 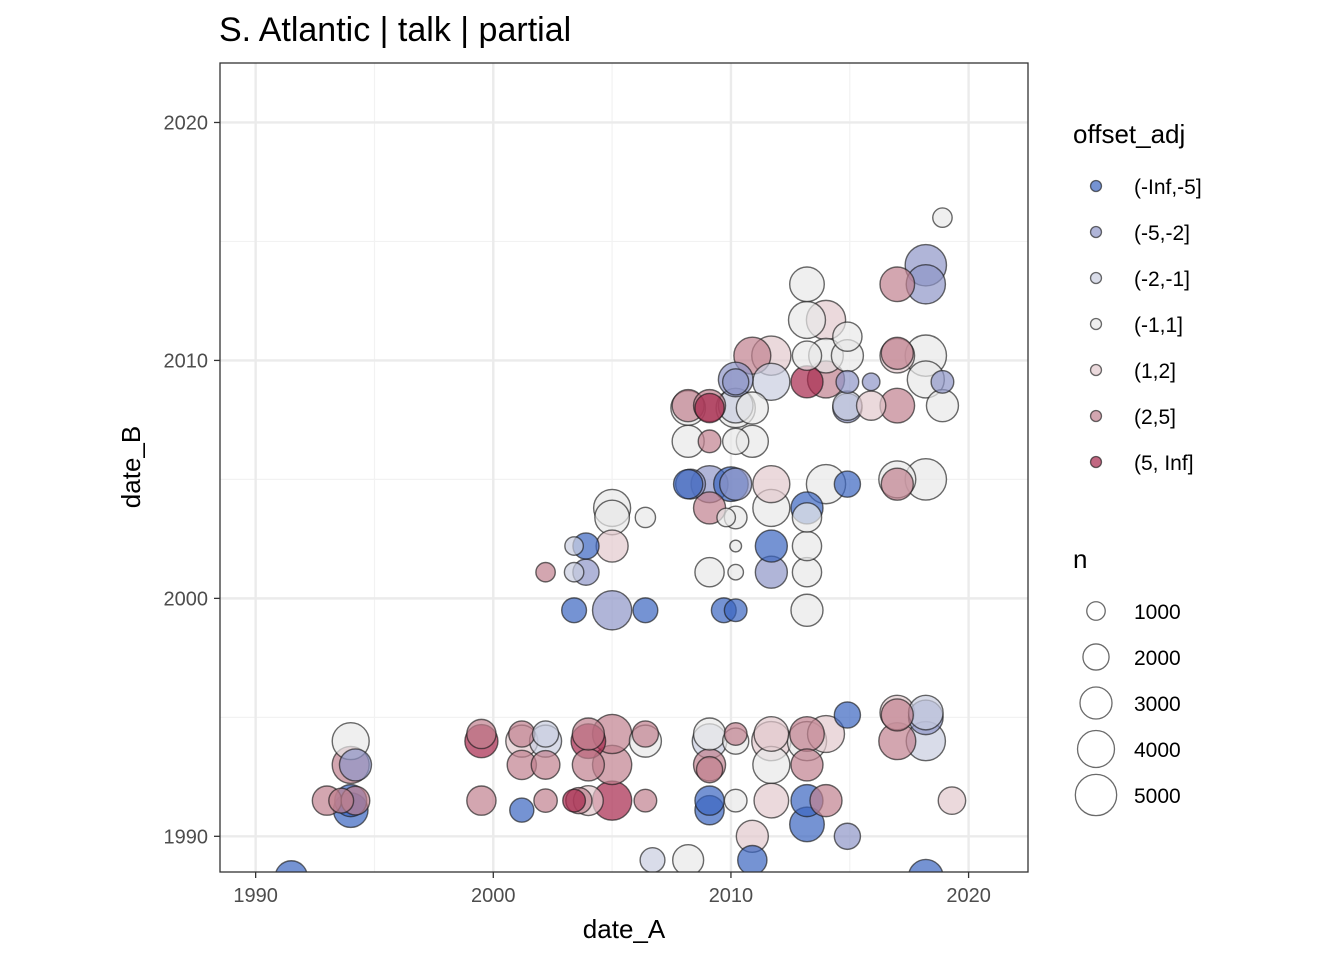 I want to click on chart-title: S. Atlantic | talk | partial, so click(x=395, y=30).